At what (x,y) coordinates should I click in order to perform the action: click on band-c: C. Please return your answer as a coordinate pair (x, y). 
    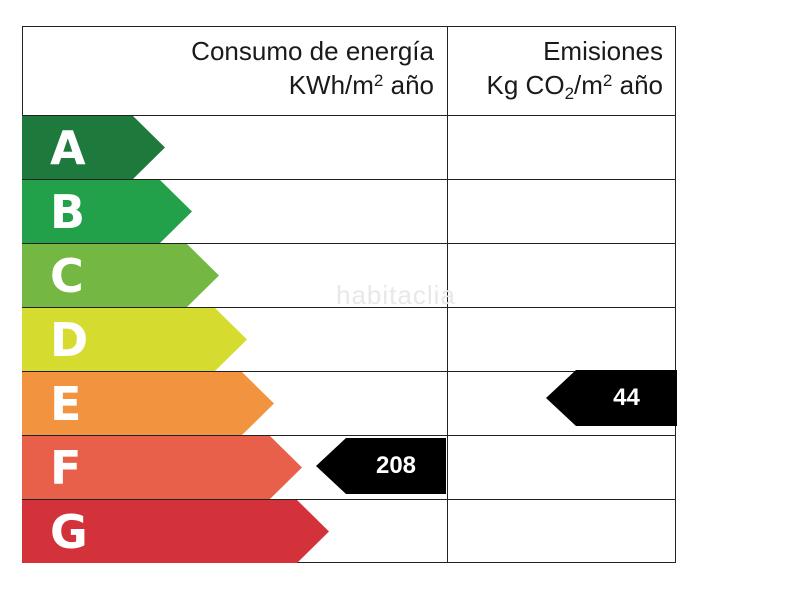
    Looking at the image, I should click on (120, 275).